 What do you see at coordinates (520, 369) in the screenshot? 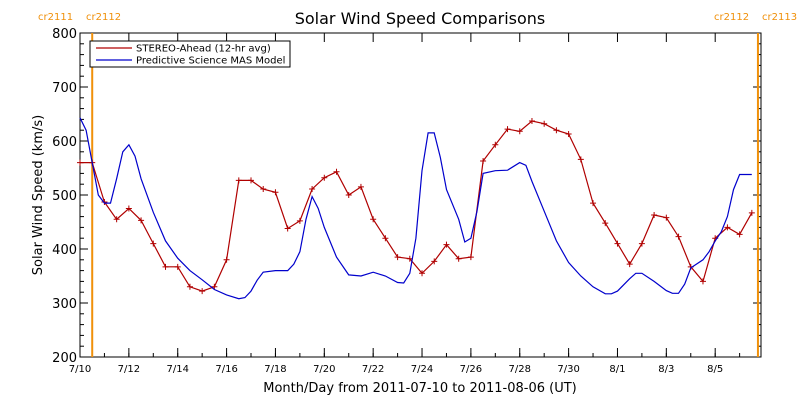
I see `x-tick-label: 7/28` at bounding box center [520, 369].